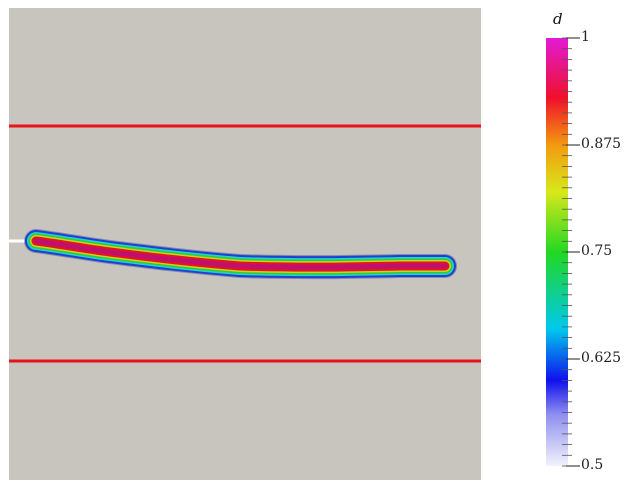 Image resolution: width=626 pixels, height=487 pixels. I want to click on colorbar-tick-label: 0.5, so click(592, 465).